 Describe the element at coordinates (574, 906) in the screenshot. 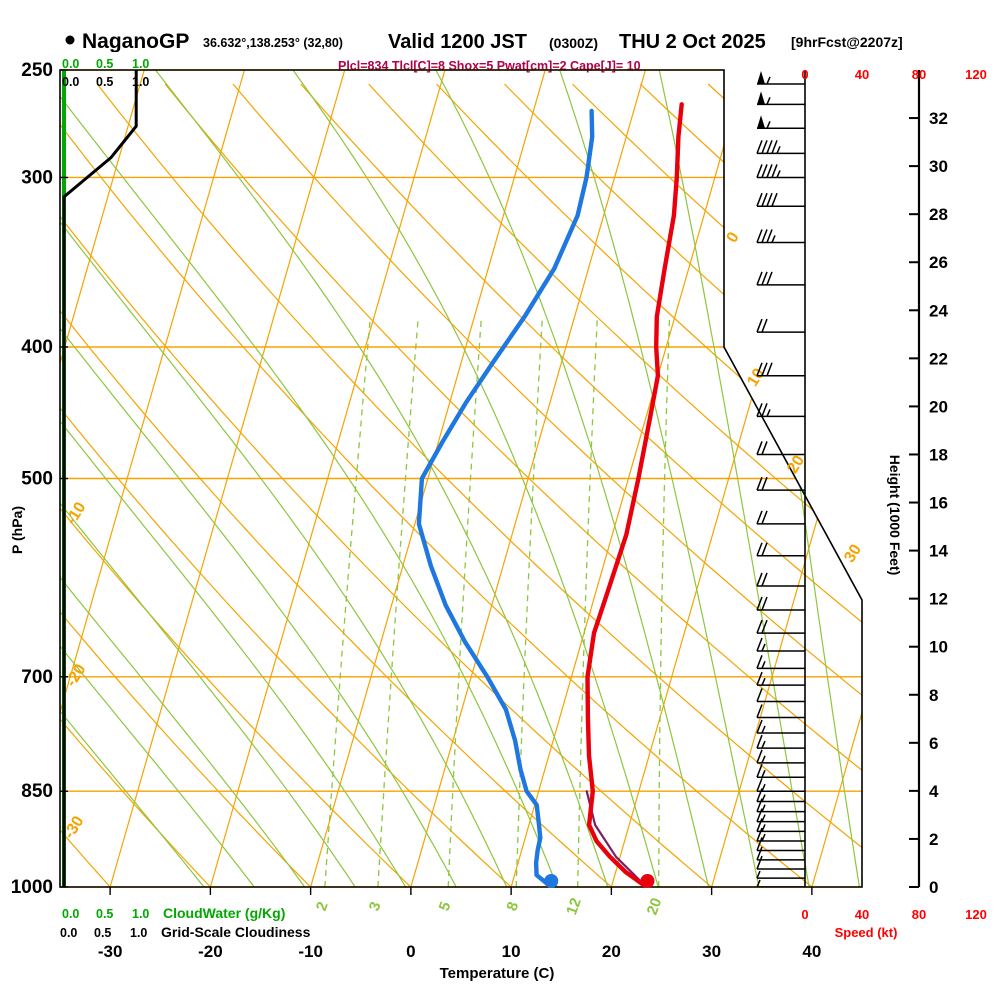

I see `mixing-ratio-label-12: 12` at that location.